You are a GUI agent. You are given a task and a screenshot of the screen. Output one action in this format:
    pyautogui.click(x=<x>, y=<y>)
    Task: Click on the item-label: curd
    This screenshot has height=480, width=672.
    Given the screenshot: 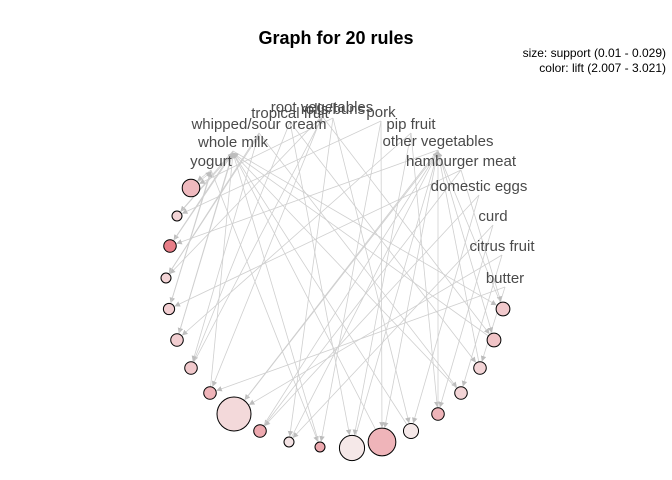 What is the action you would take?
    pyautogui.click(x=492, y=216)
    